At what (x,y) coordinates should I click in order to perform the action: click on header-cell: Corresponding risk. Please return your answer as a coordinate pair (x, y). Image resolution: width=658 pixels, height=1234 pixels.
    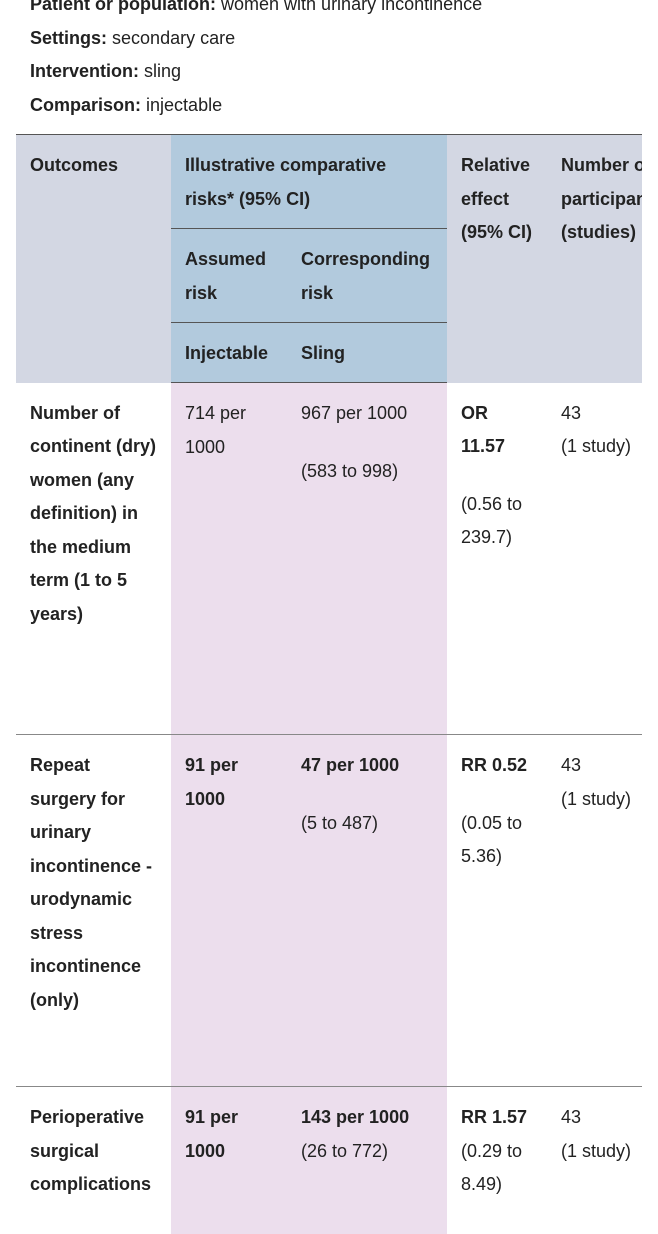
    Looking at the image, I should click on (367, 276).